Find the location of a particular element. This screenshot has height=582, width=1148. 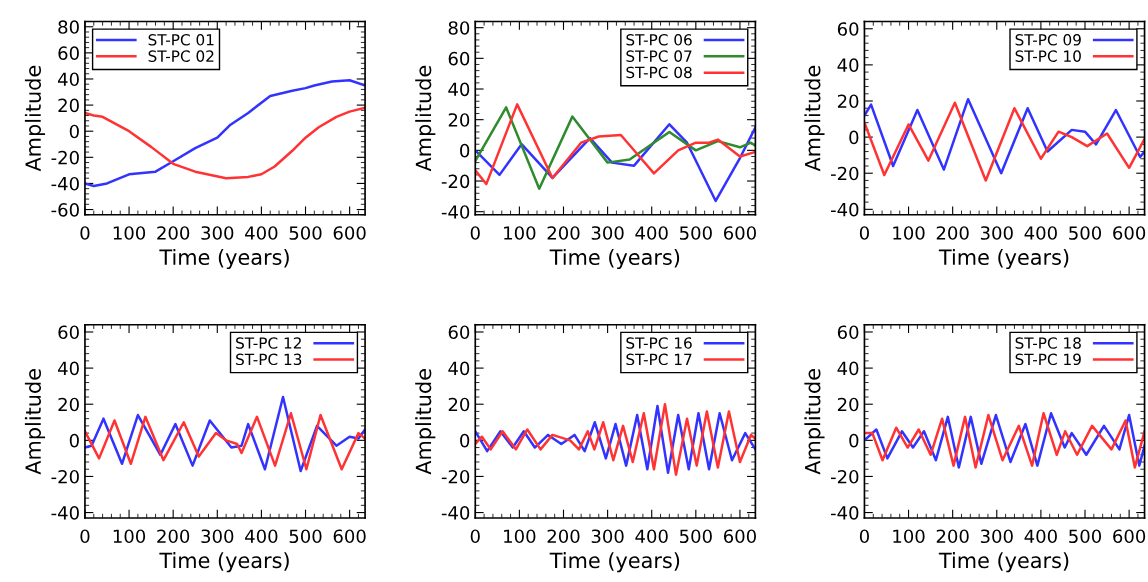

y-tick-label: -60 is located at coordinates (65, 209).